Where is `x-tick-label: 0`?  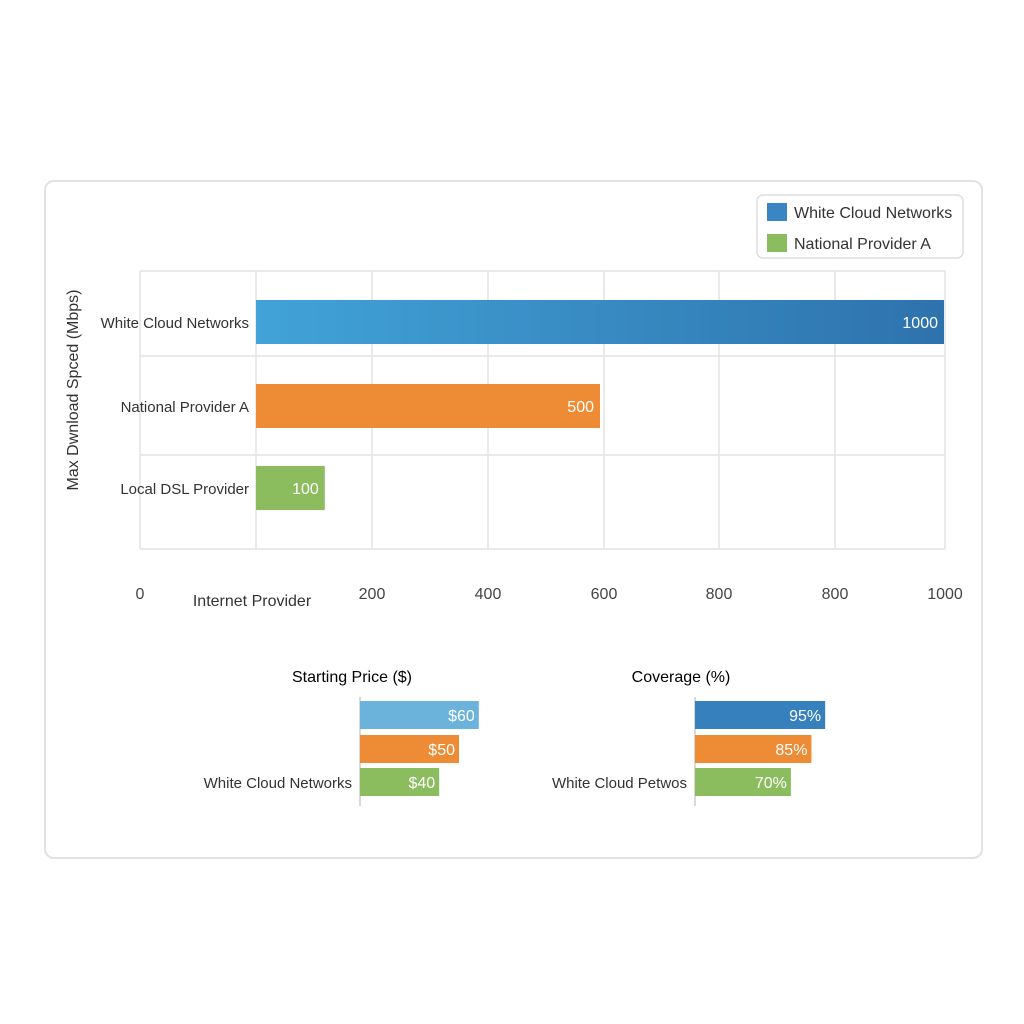
x-tick-label: 0 is located at coordinates (140, 594).